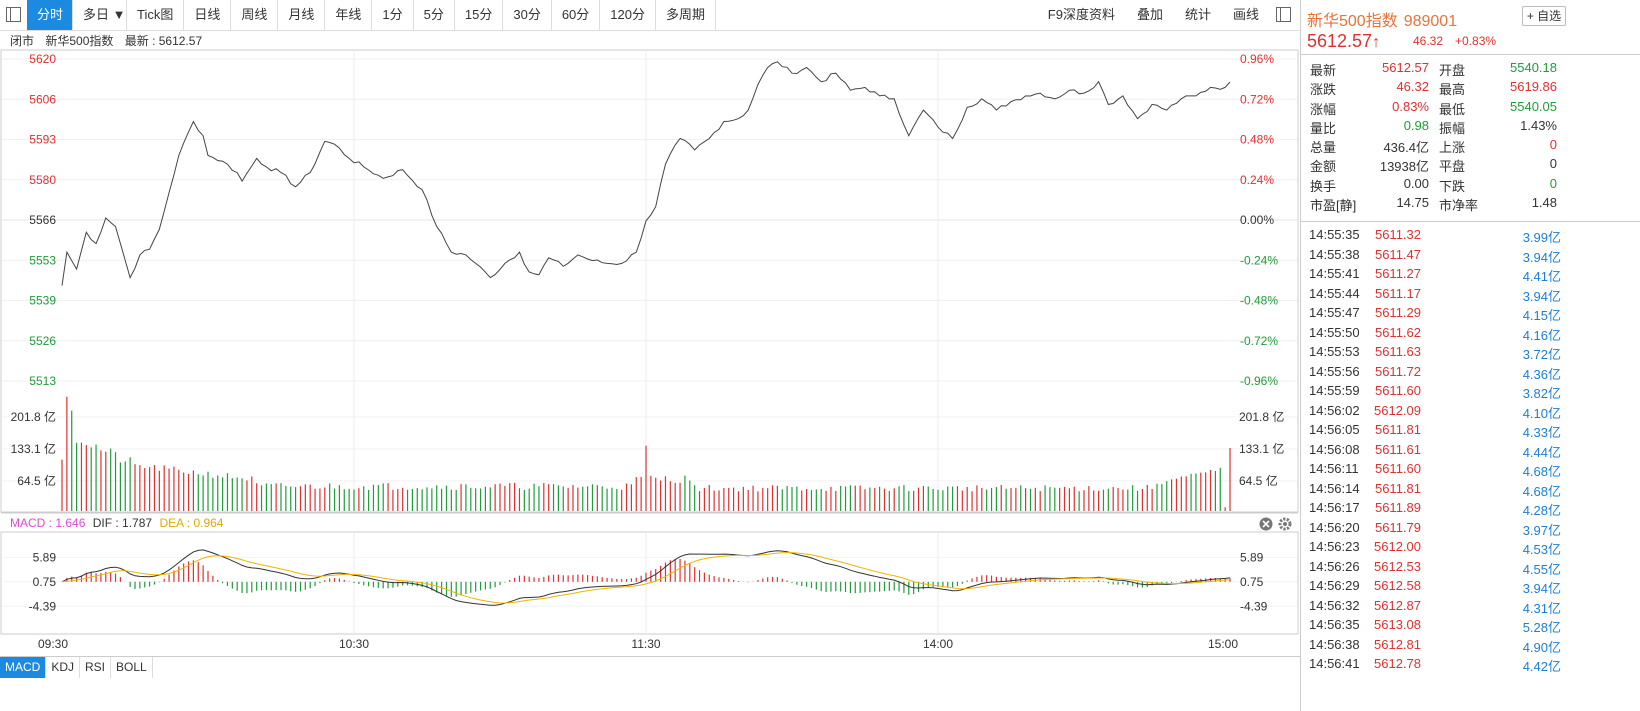  Describe the element at coordinates (527, 15) in the screenshot. I see `tab-period-10: 30分` at that location.